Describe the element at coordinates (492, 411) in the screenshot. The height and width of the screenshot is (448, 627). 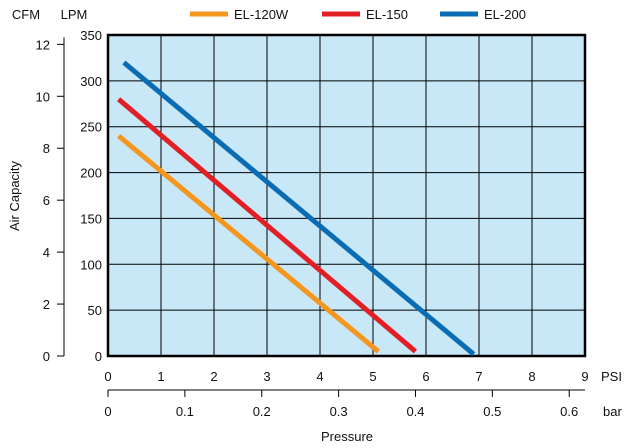
I see `x-tick-bar: 0.5` at that location.